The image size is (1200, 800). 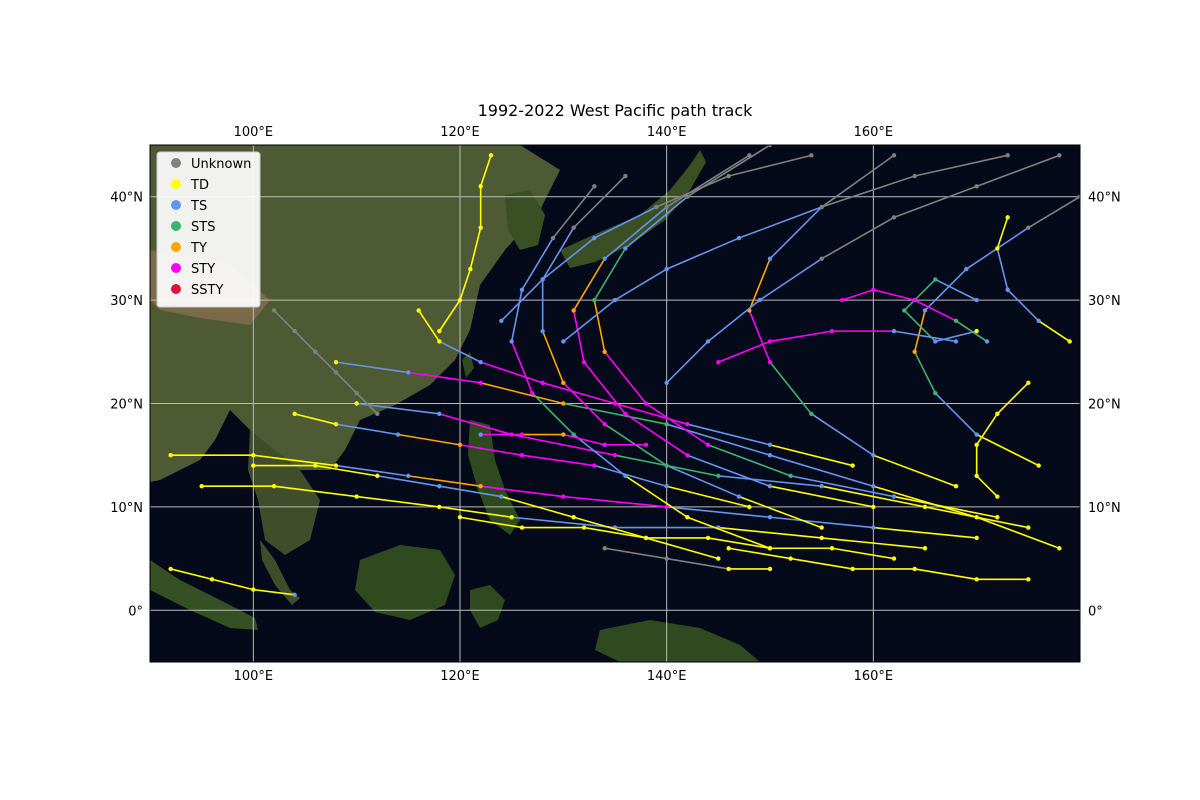 What do you see at coordinates (207, 290) in the screenshot?
I see `legend-label: SSTY` at bounding box center [207, 290].